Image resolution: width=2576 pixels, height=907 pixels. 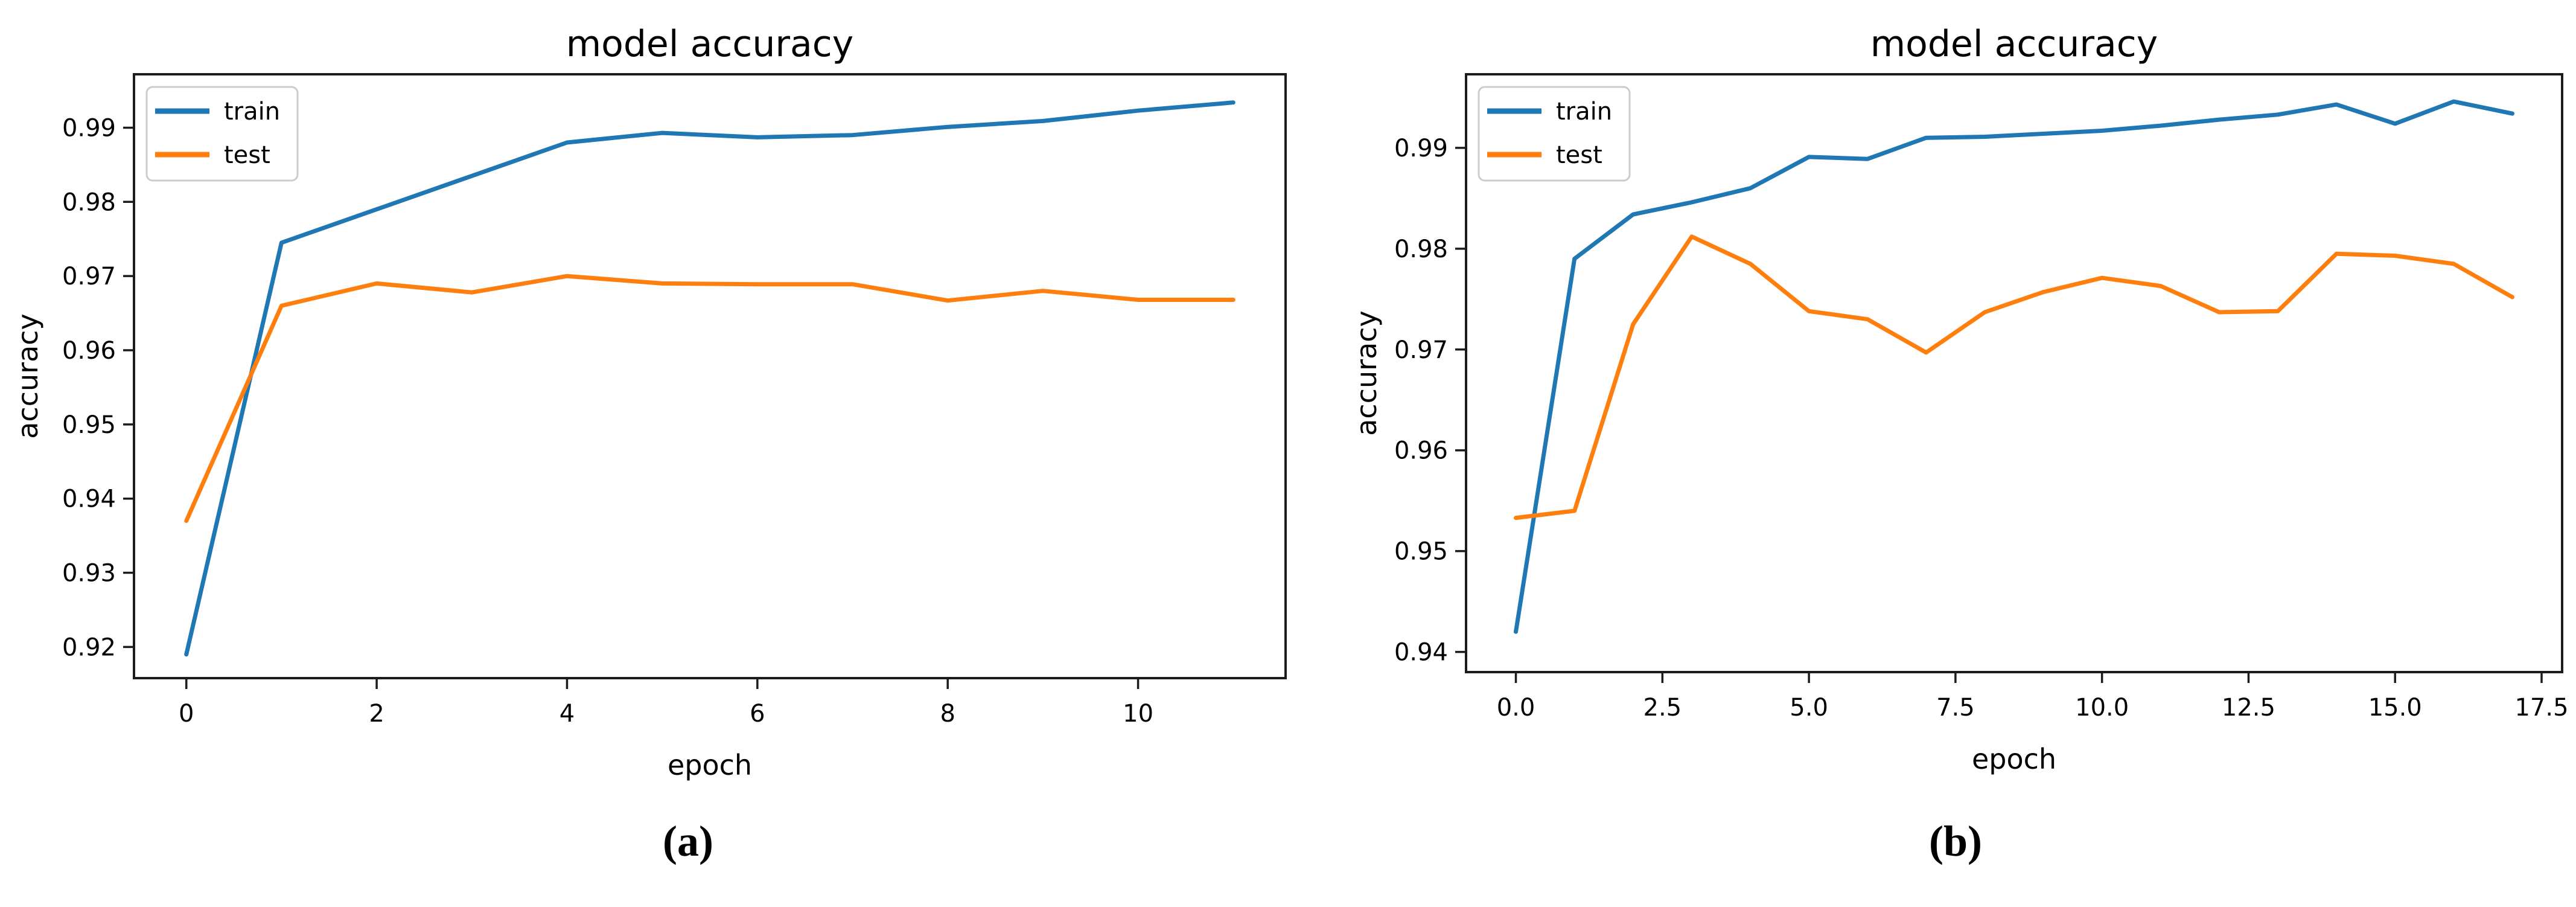 I want to click on x-tick-label: 0, so click(x=186, y=714).